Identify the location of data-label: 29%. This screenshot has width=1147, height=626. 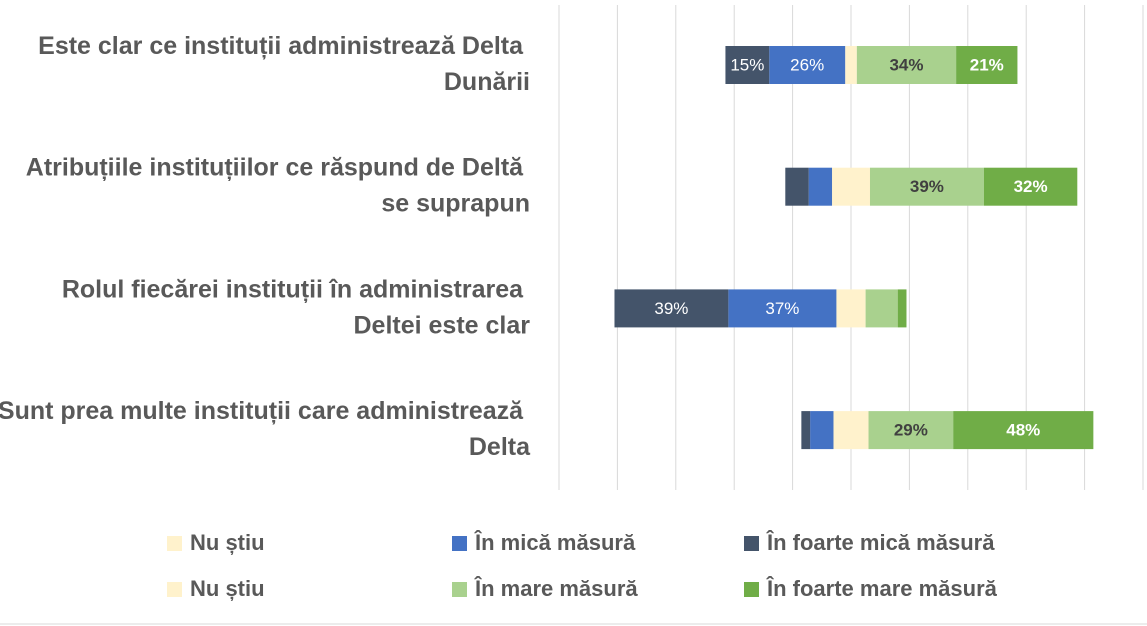
(911, 430).